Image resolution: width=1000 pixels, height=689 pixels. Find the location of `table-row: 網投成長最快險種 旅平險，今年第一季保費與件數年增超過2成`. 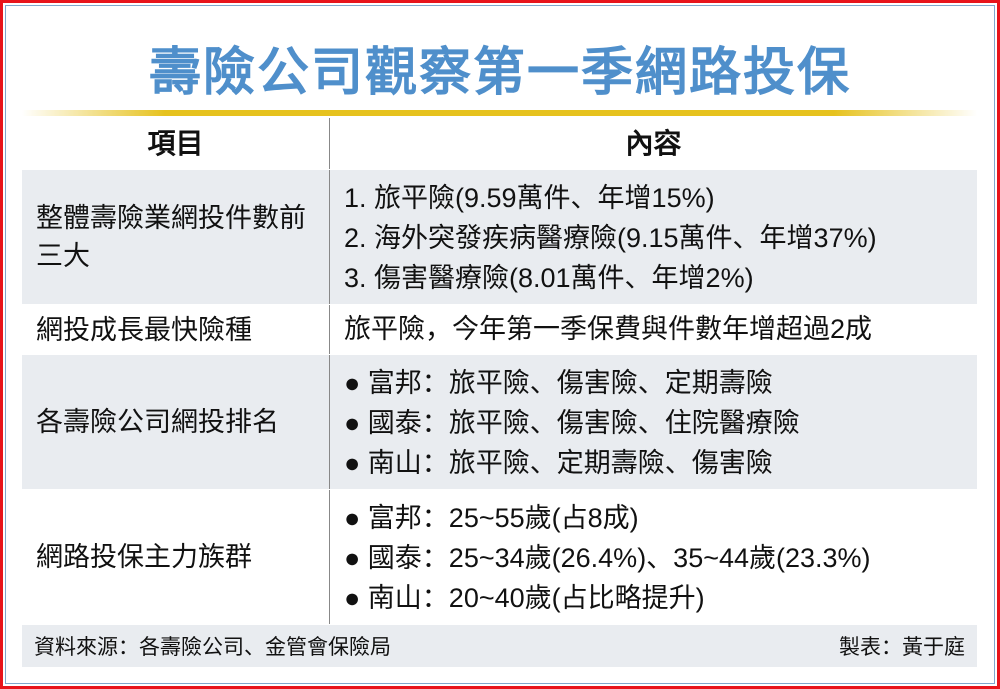

table-row: 網投成長最快險種 旅平險，今年第一季保費與件數年增超過2成 is located at coordinates (499, 330).